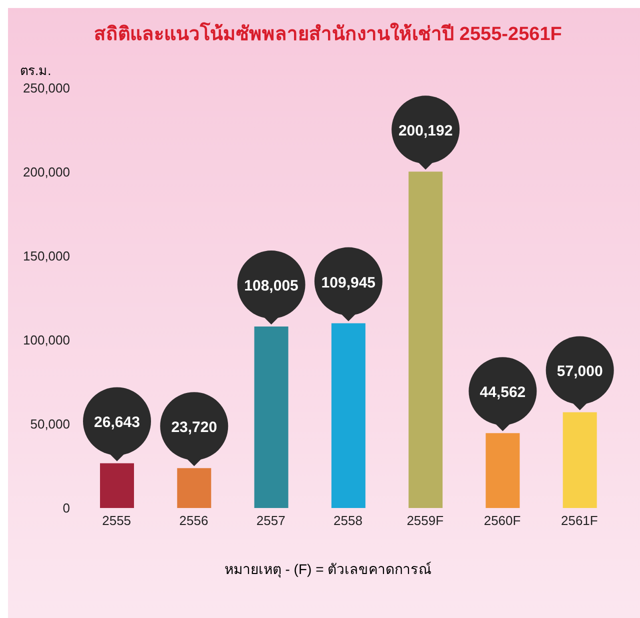  Describe the element at coordinates (348, 520) in the screenshot. I see `x-tick-label: 2558` at that location.